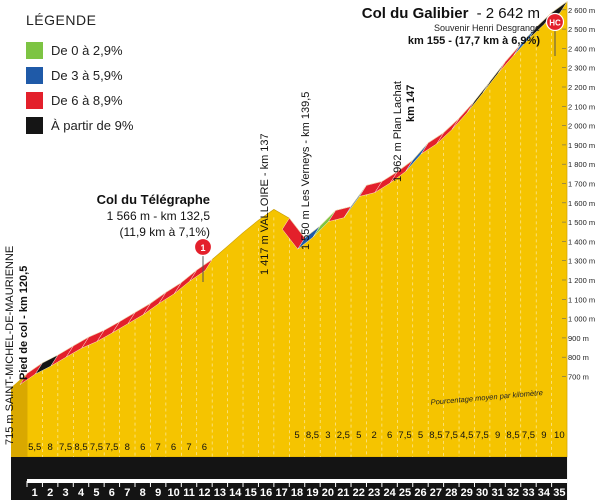 The height and width of the screenshot is (501, 600). What do you see at coordinates (405, 493) in the screenshot?
I see `km-label: 25` at bounding box center [405, 493].